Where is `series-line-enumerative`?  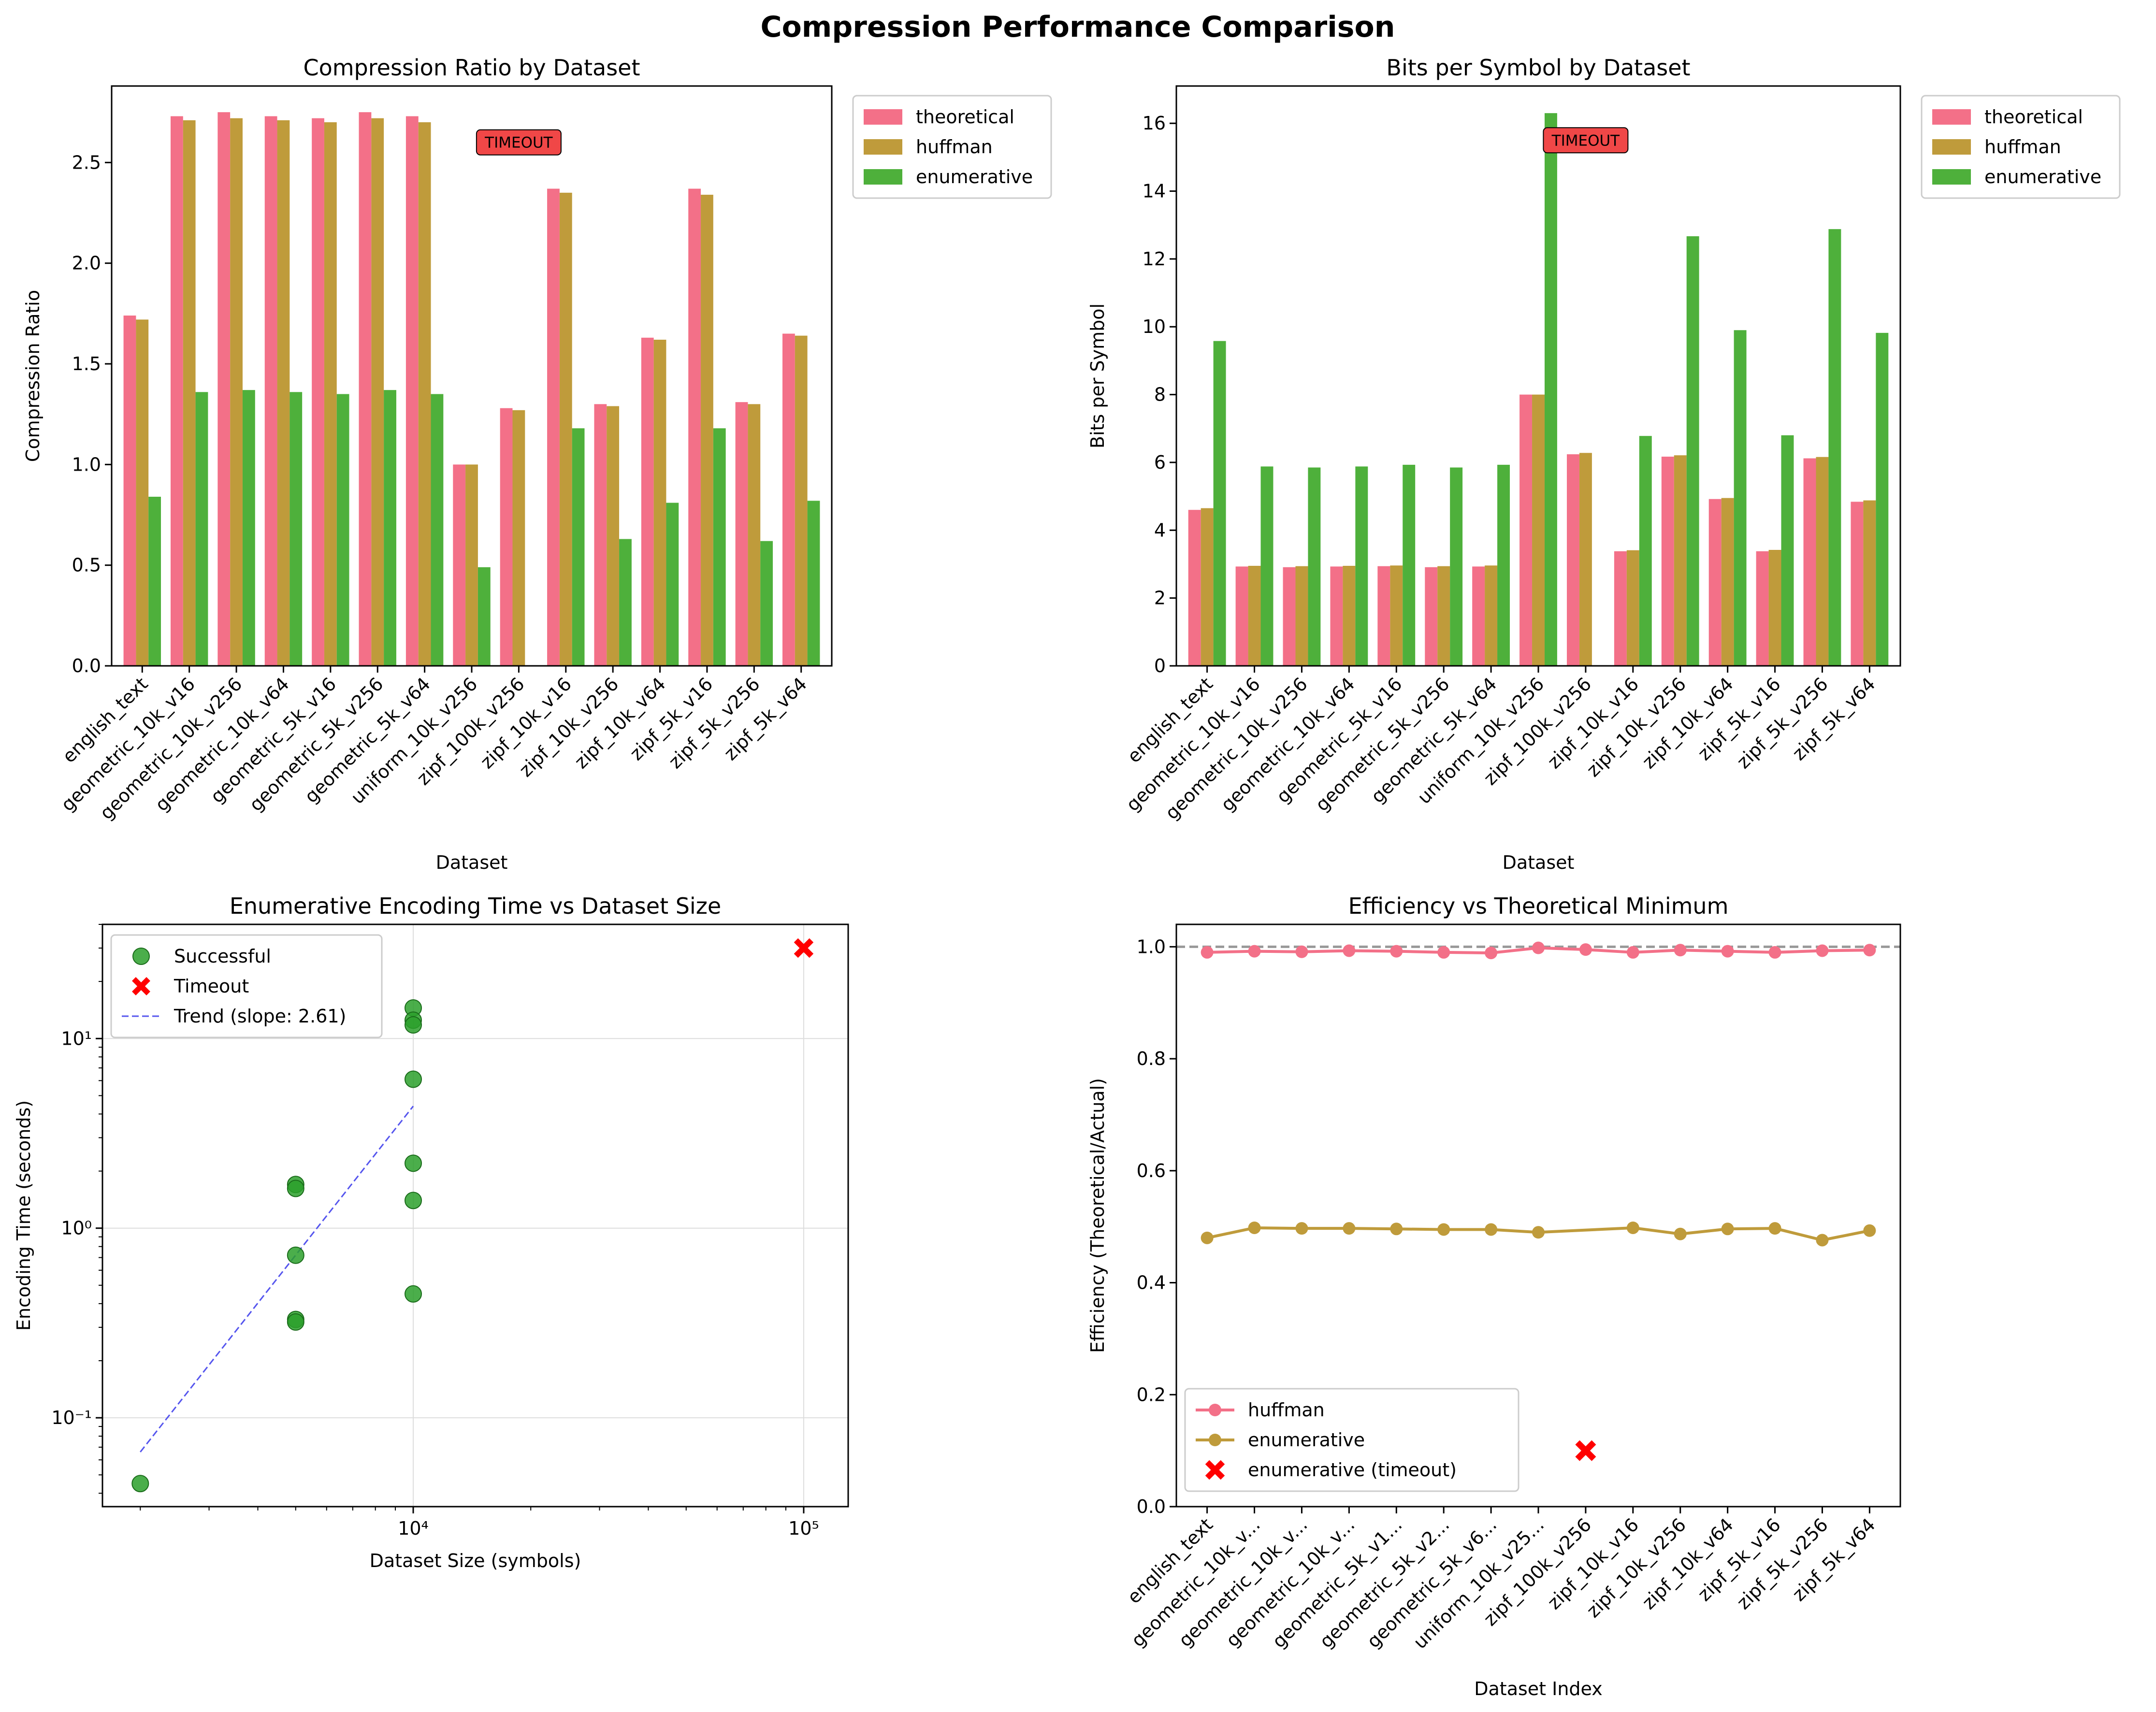
series-line-enumerative is located at coordinates (1538, 1234).